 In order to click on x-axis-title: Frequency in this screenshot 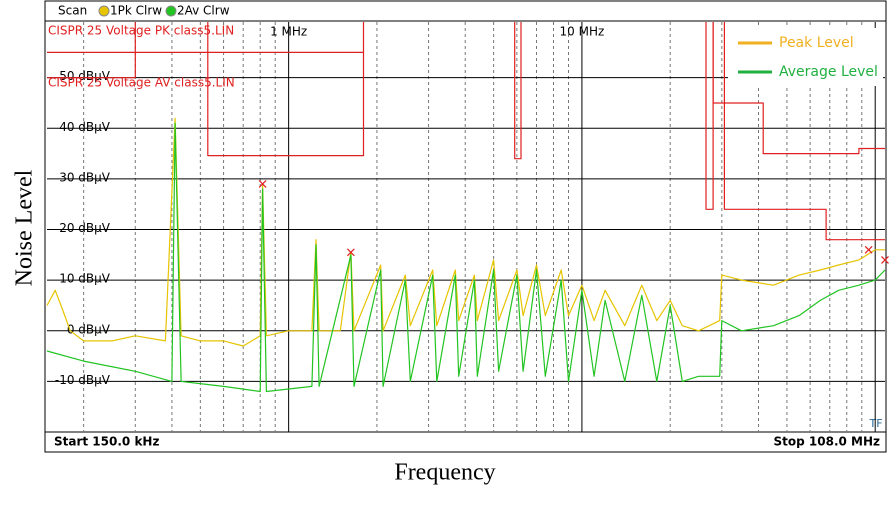, I will do `click(444, 473)`.